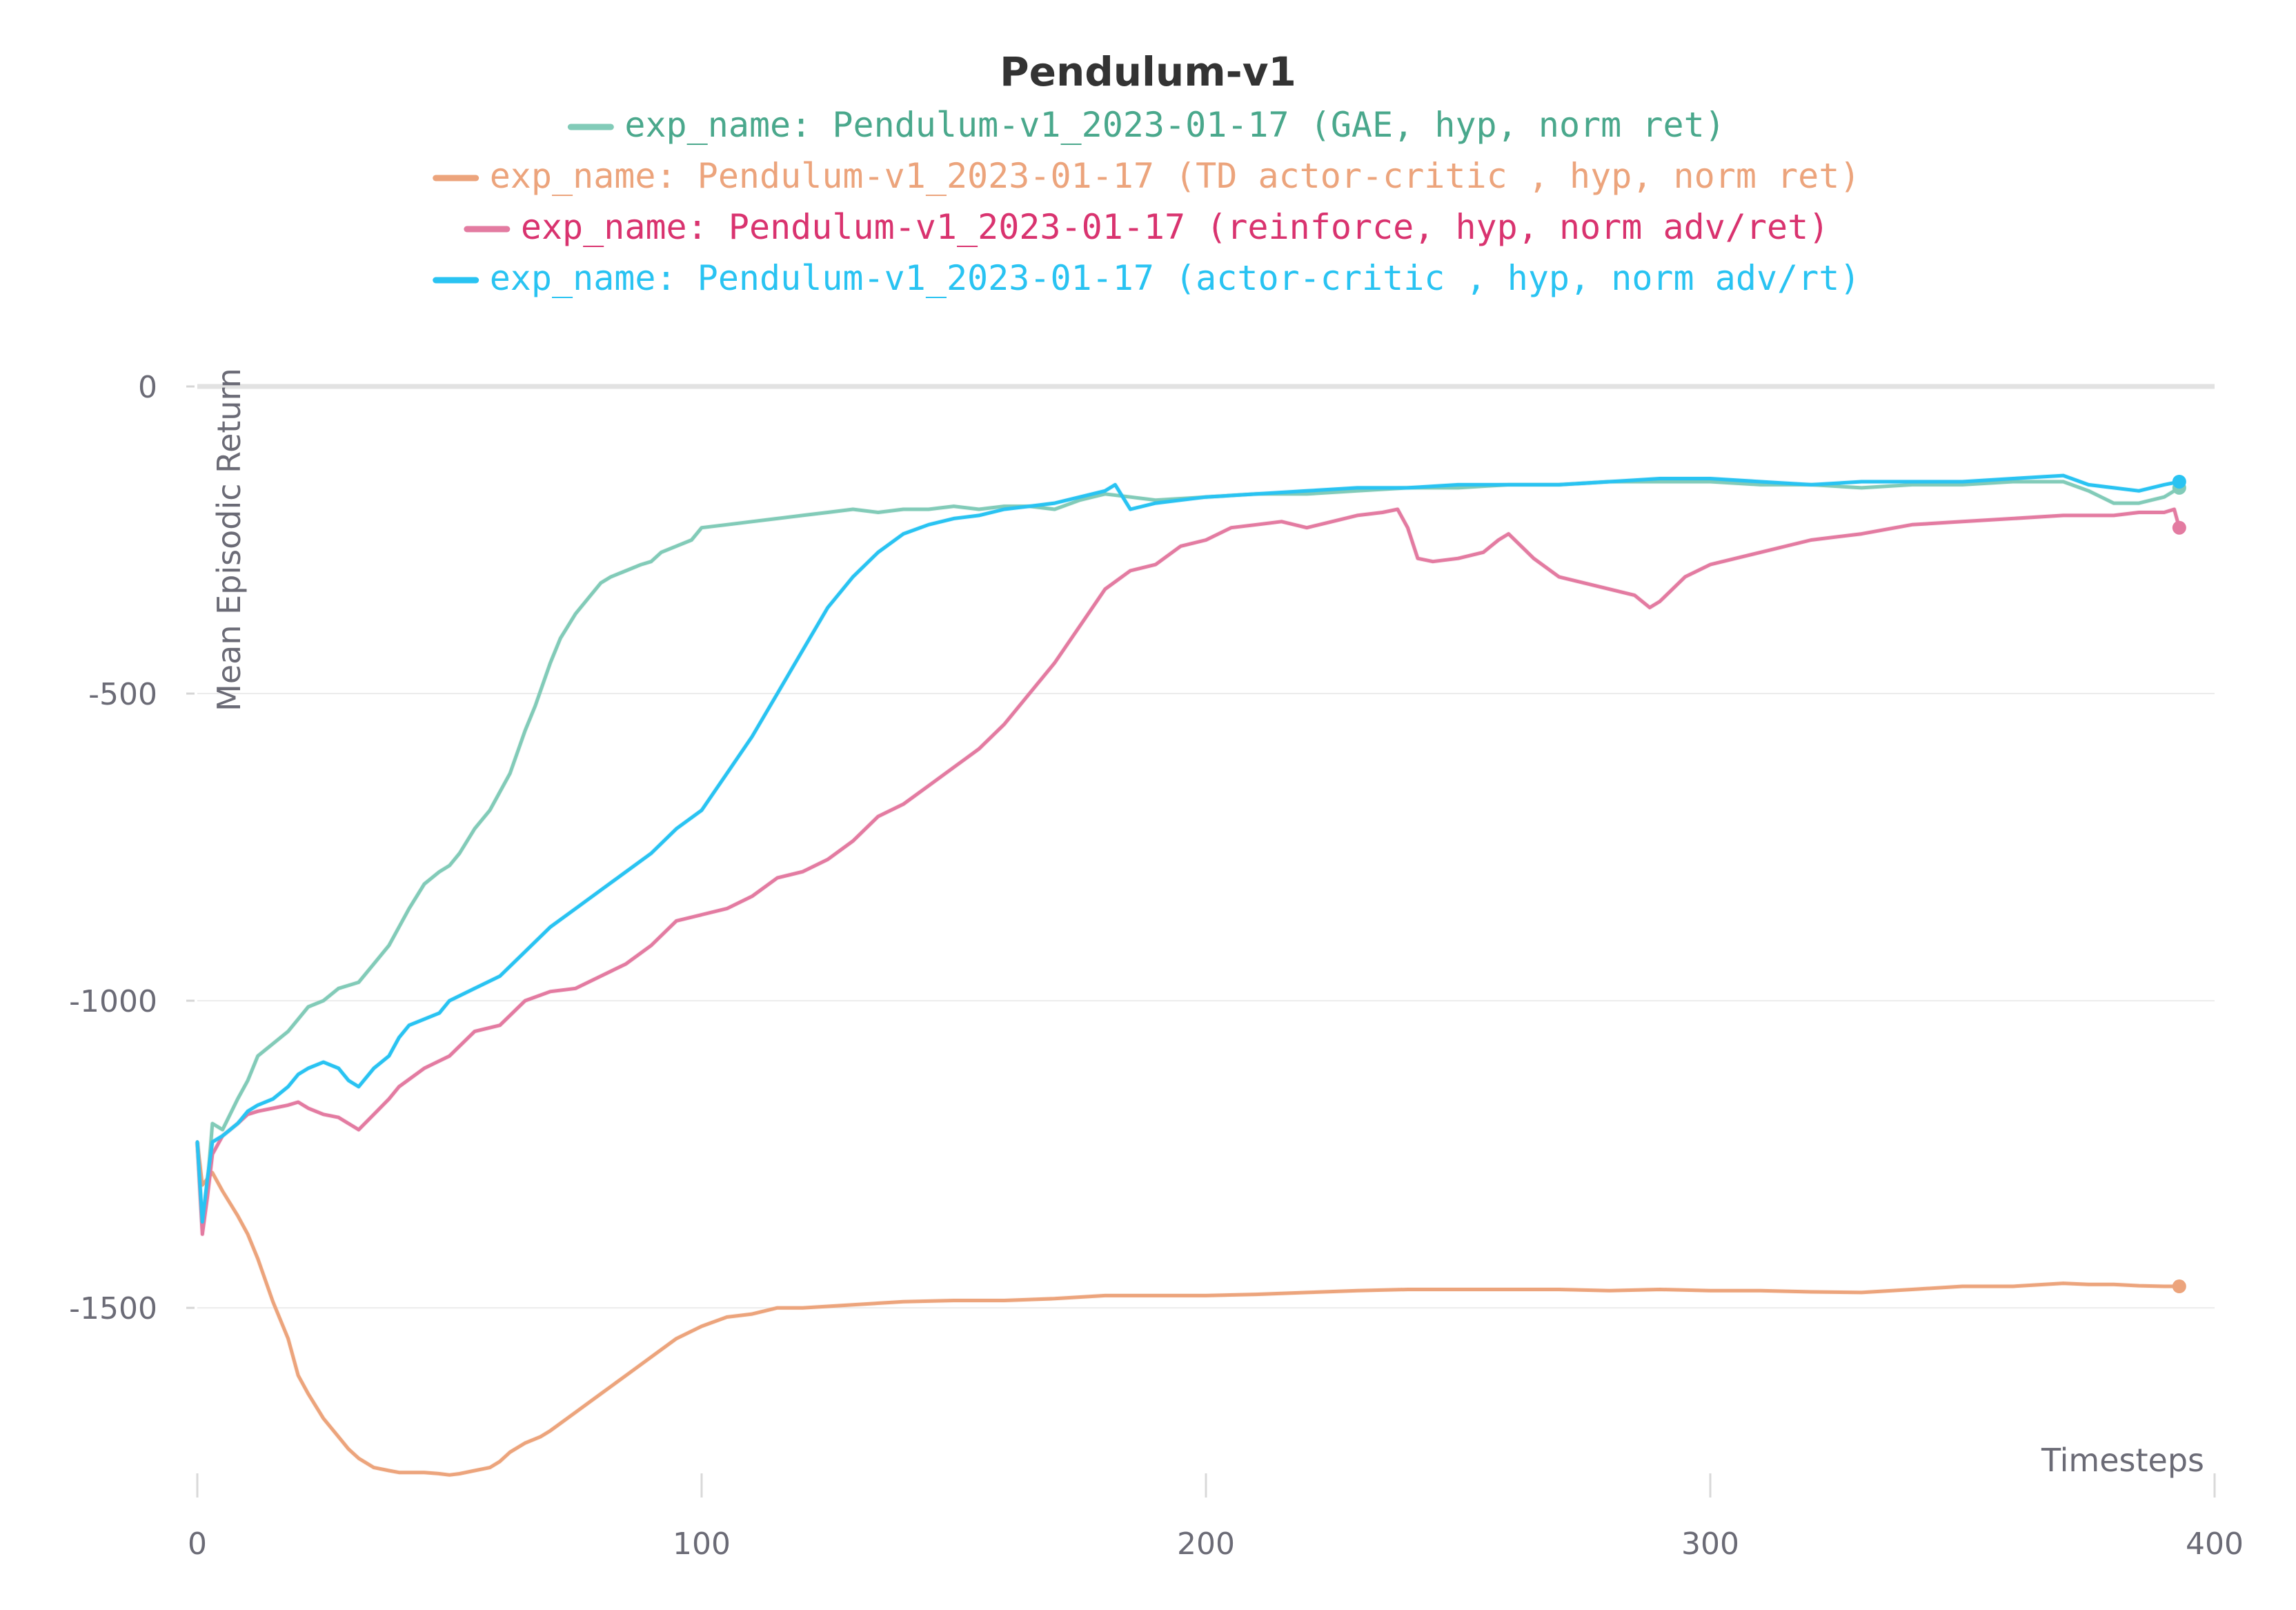 This screenshot has height=1610, width=2296. I want to click on x-tick-label-2: 200, so click(1206, 1544).